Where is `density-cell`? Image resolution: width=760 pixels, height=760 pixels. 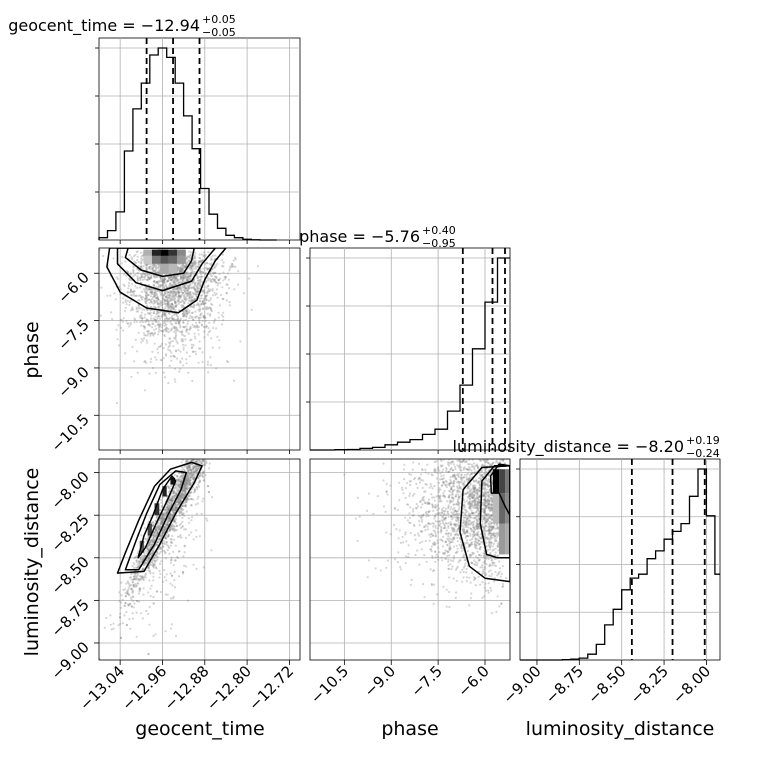 density-cell is located at coordinates (156, 252).